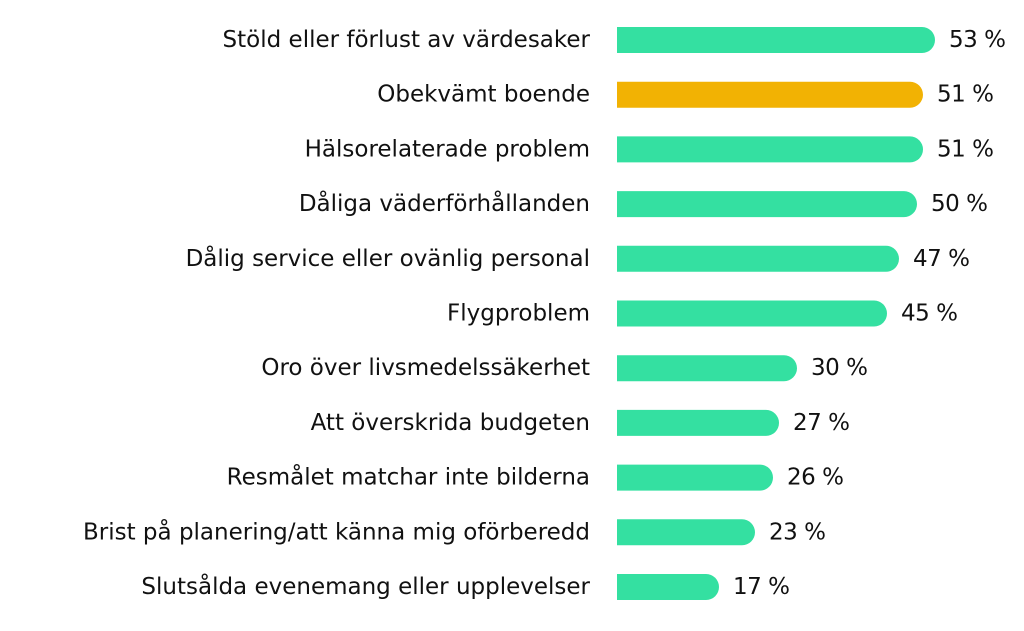  Describe the element at coordinates (941, 259) in the screenshot. I see `value-label: 47 %` at that location.